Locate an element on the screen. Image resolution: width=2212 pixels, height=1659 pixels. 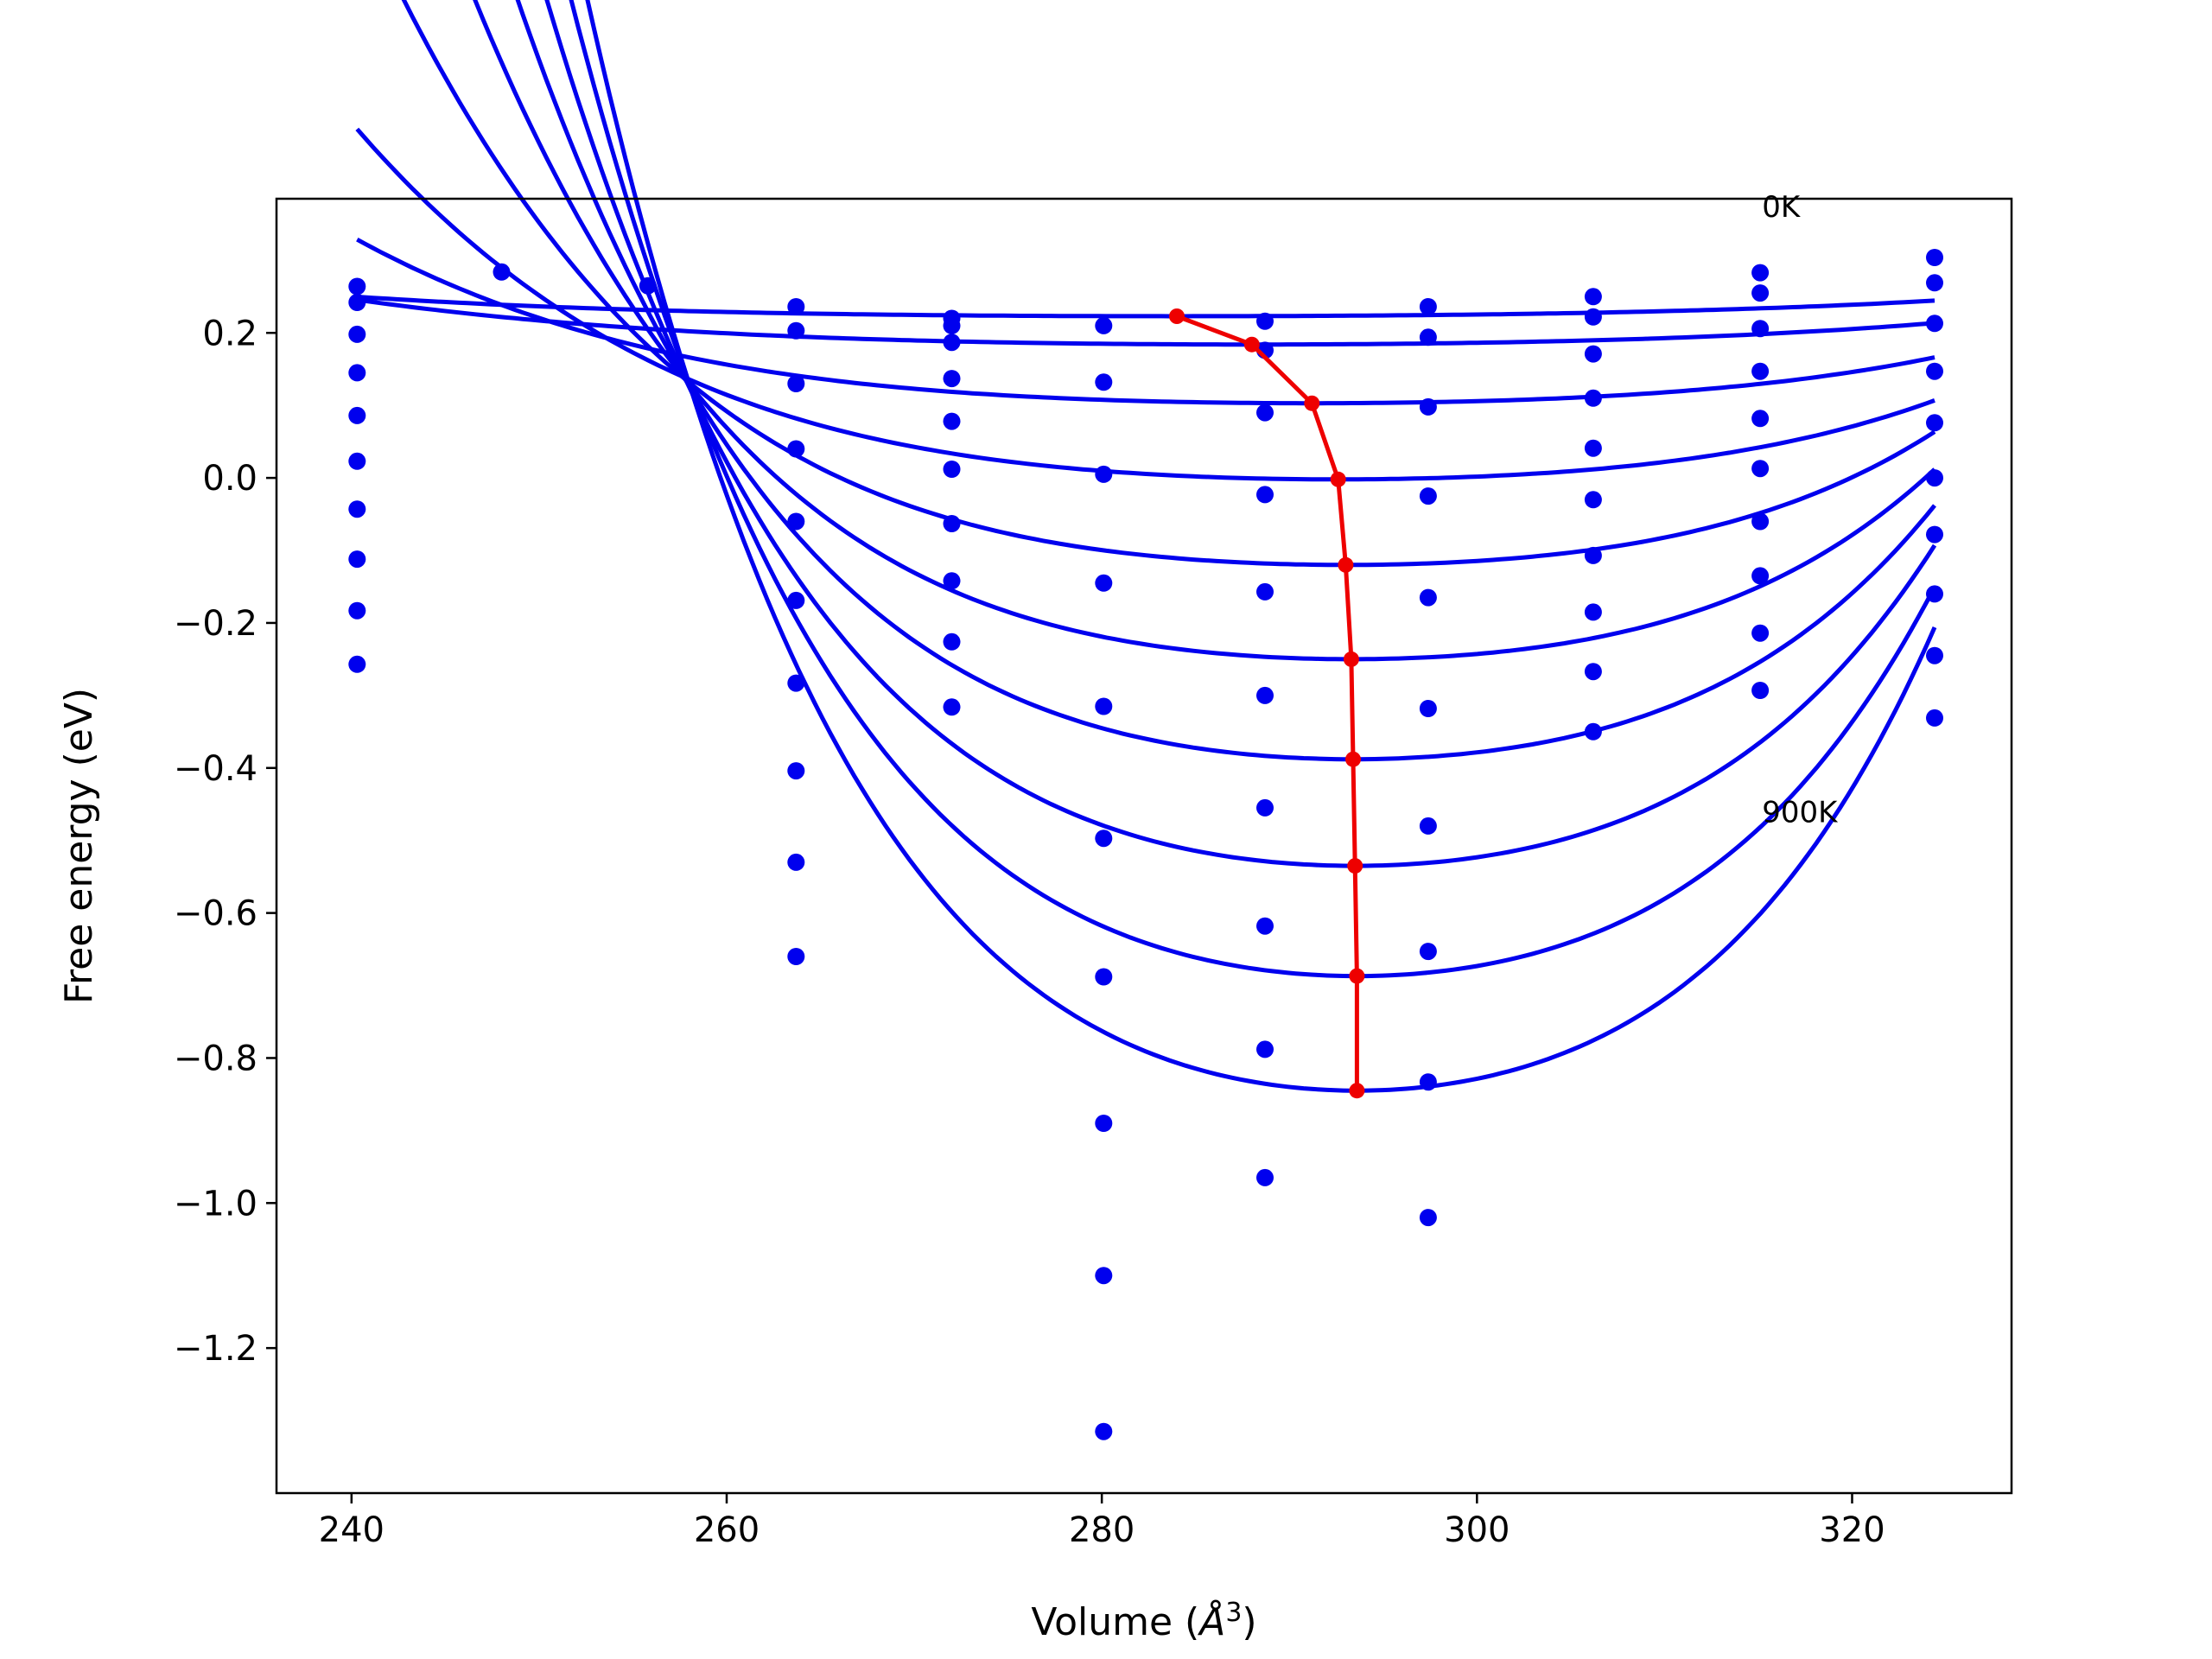
y-axis-ticks: 0.2 0.0 −0.2 −0.4 −0.6 −0.8 −1.0 −1.2 is located at coordinates (225, 841).